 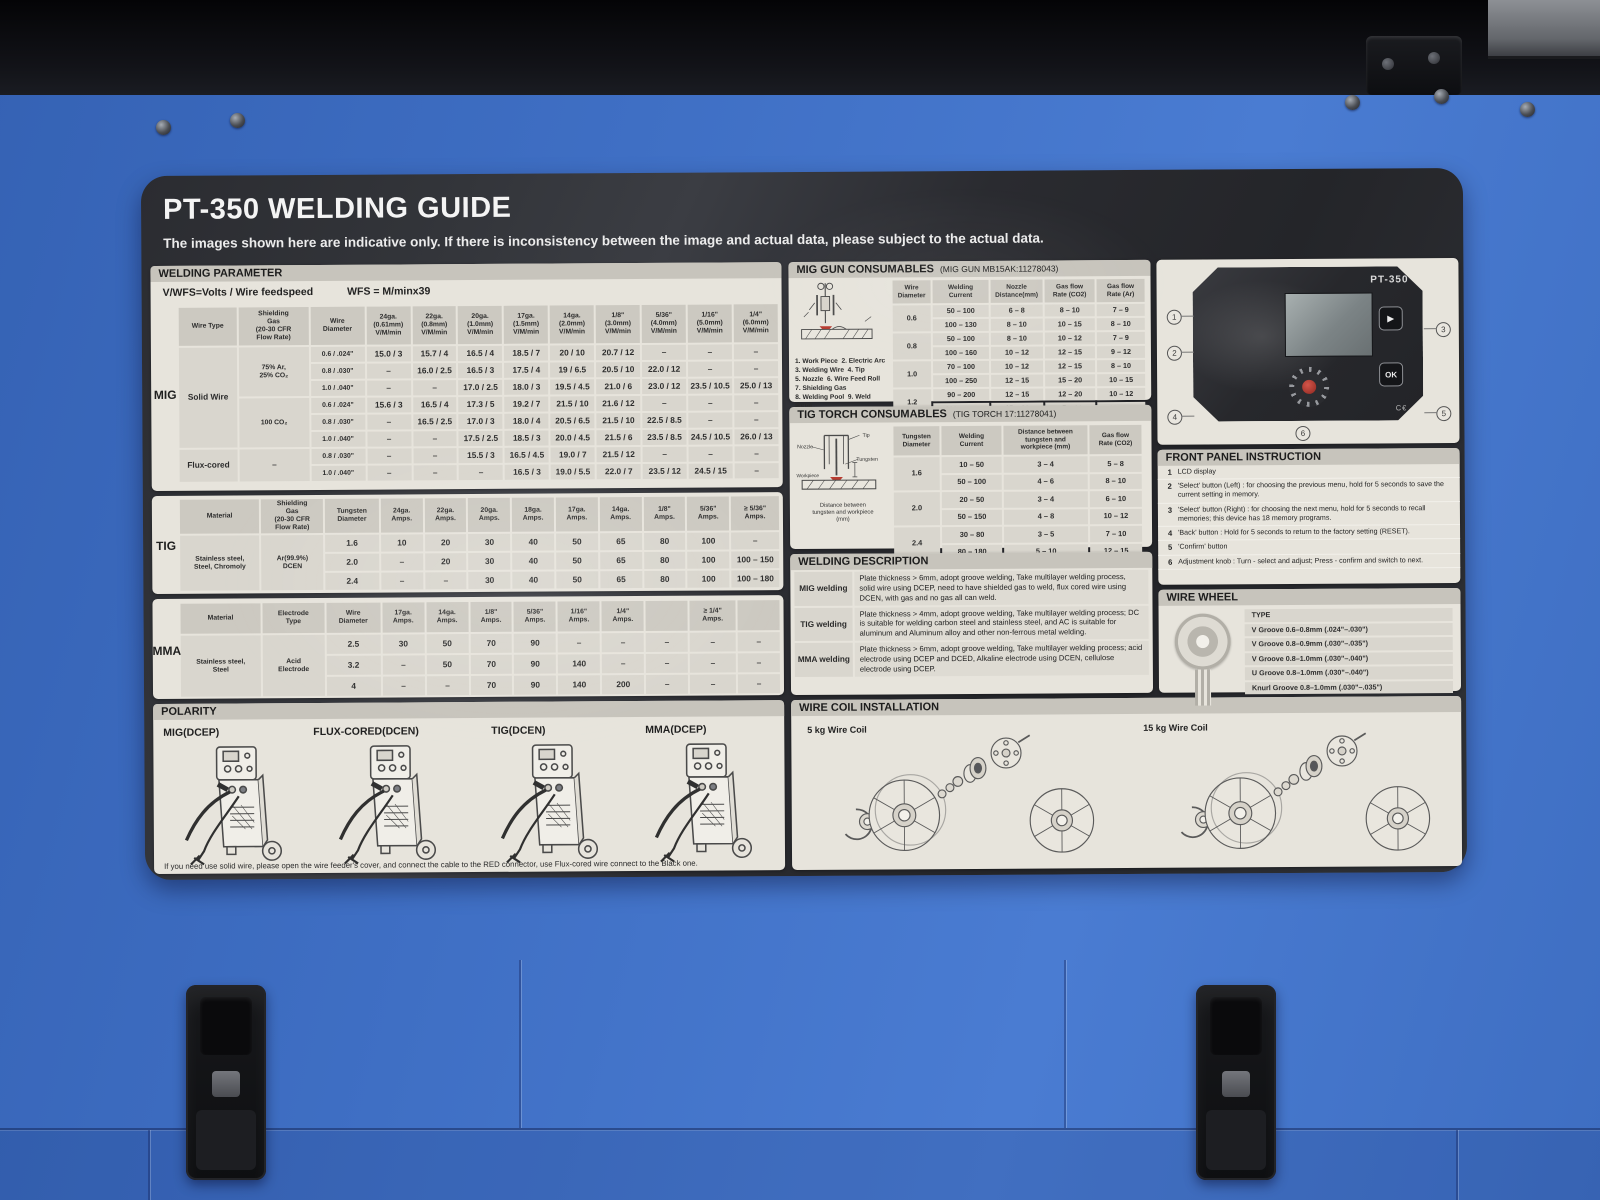 I want to click on table-header-cell: Wire Diameter, so click(x=911, y=292).